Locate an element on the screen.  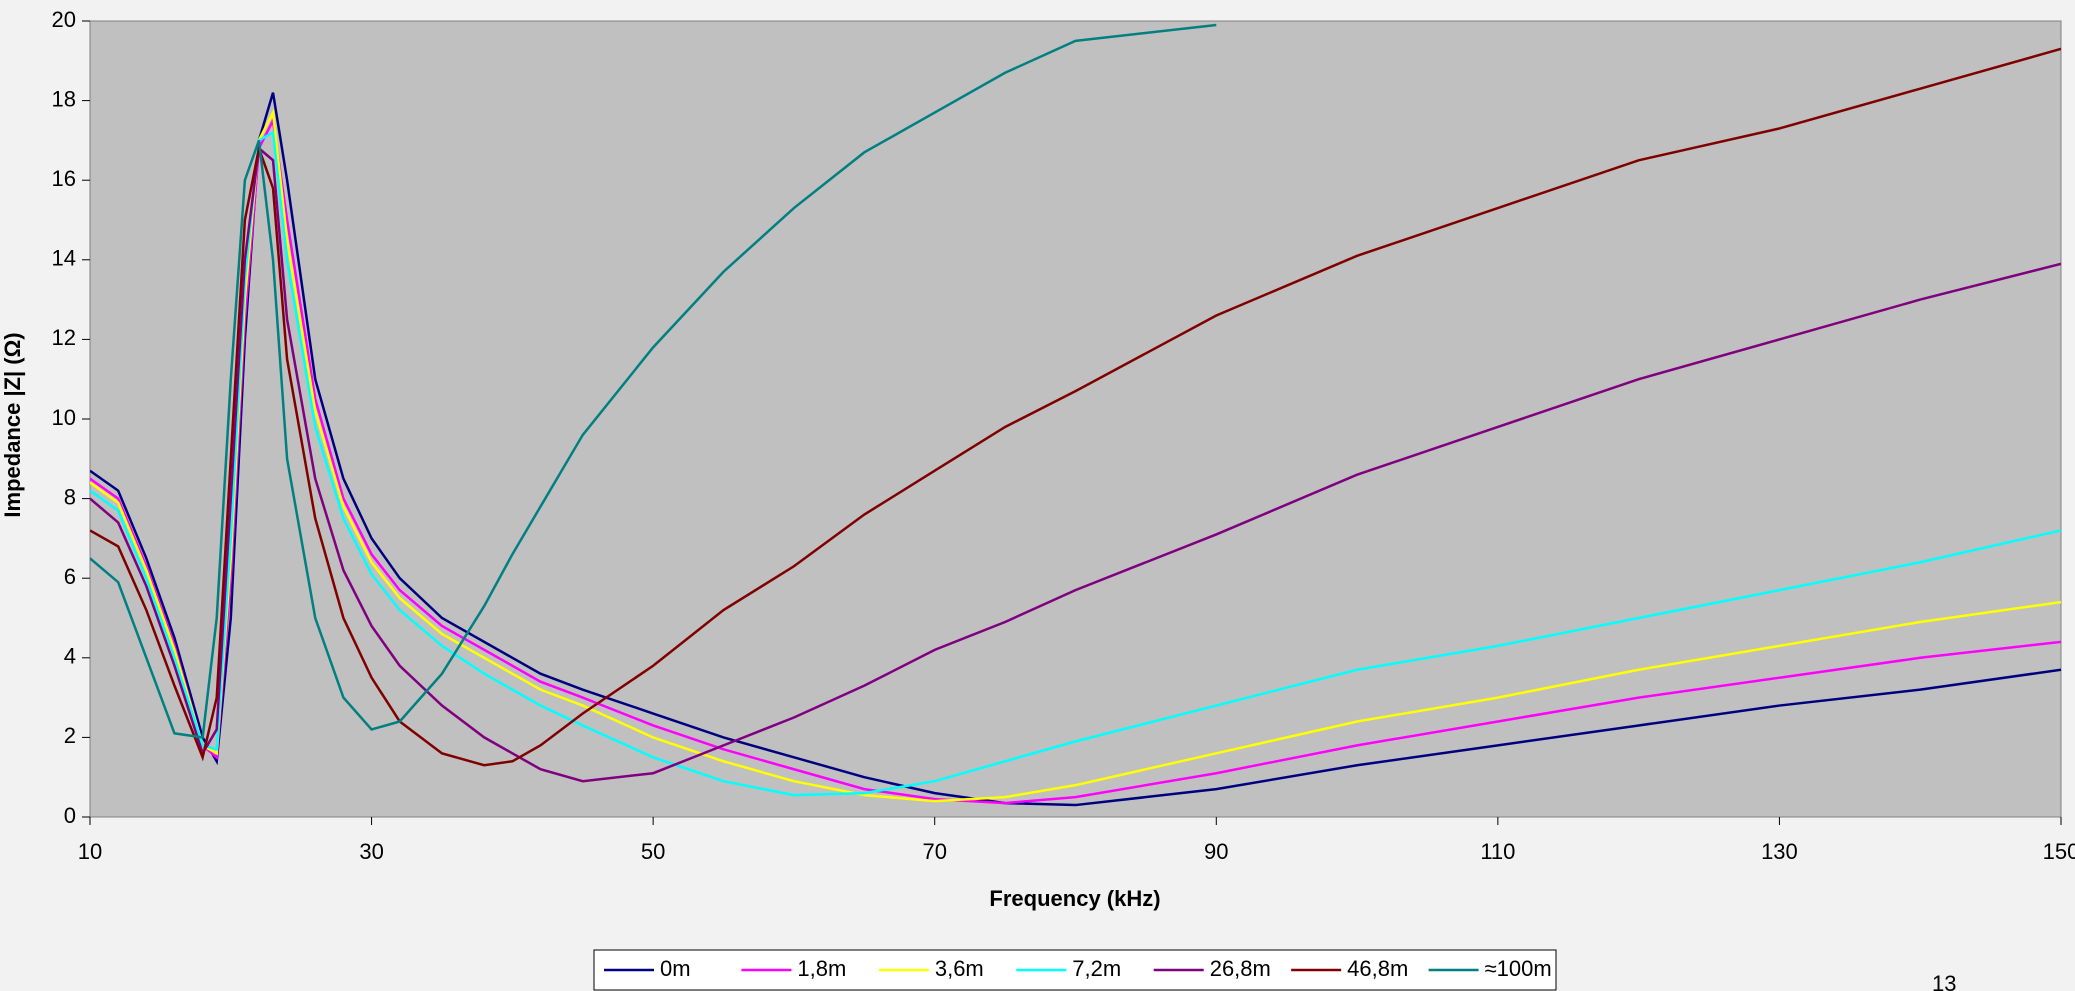
y-tick-label: 14 is located at coordinates (64, 258).